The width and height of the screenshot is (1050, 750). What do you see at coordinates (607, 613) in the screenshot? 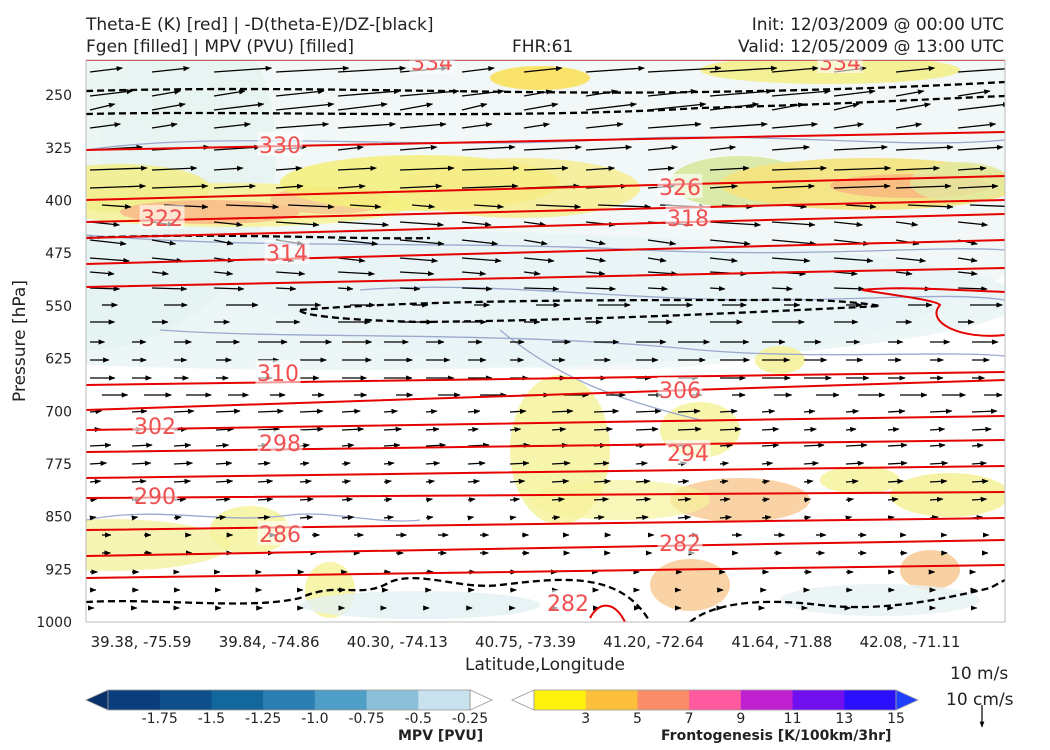
I see `theta-e-contour-small` at bounding box center [607, 613].